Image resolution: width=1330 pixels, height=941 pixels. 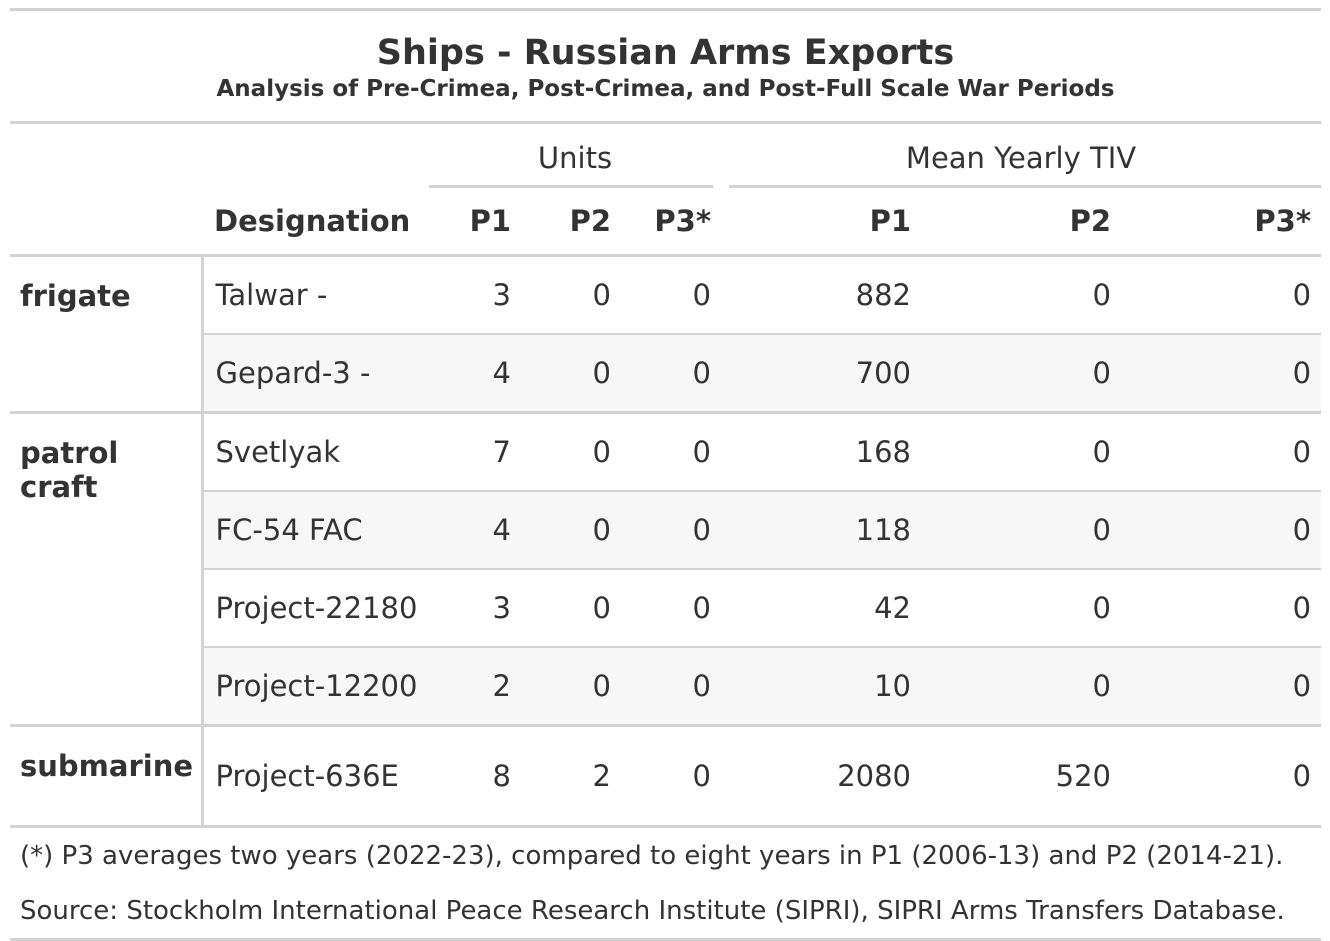 What do you see at coordinates (315, 451) in the screenshot?
I see `cell-designation: Svetlyak` at bounding box center [315, 451].